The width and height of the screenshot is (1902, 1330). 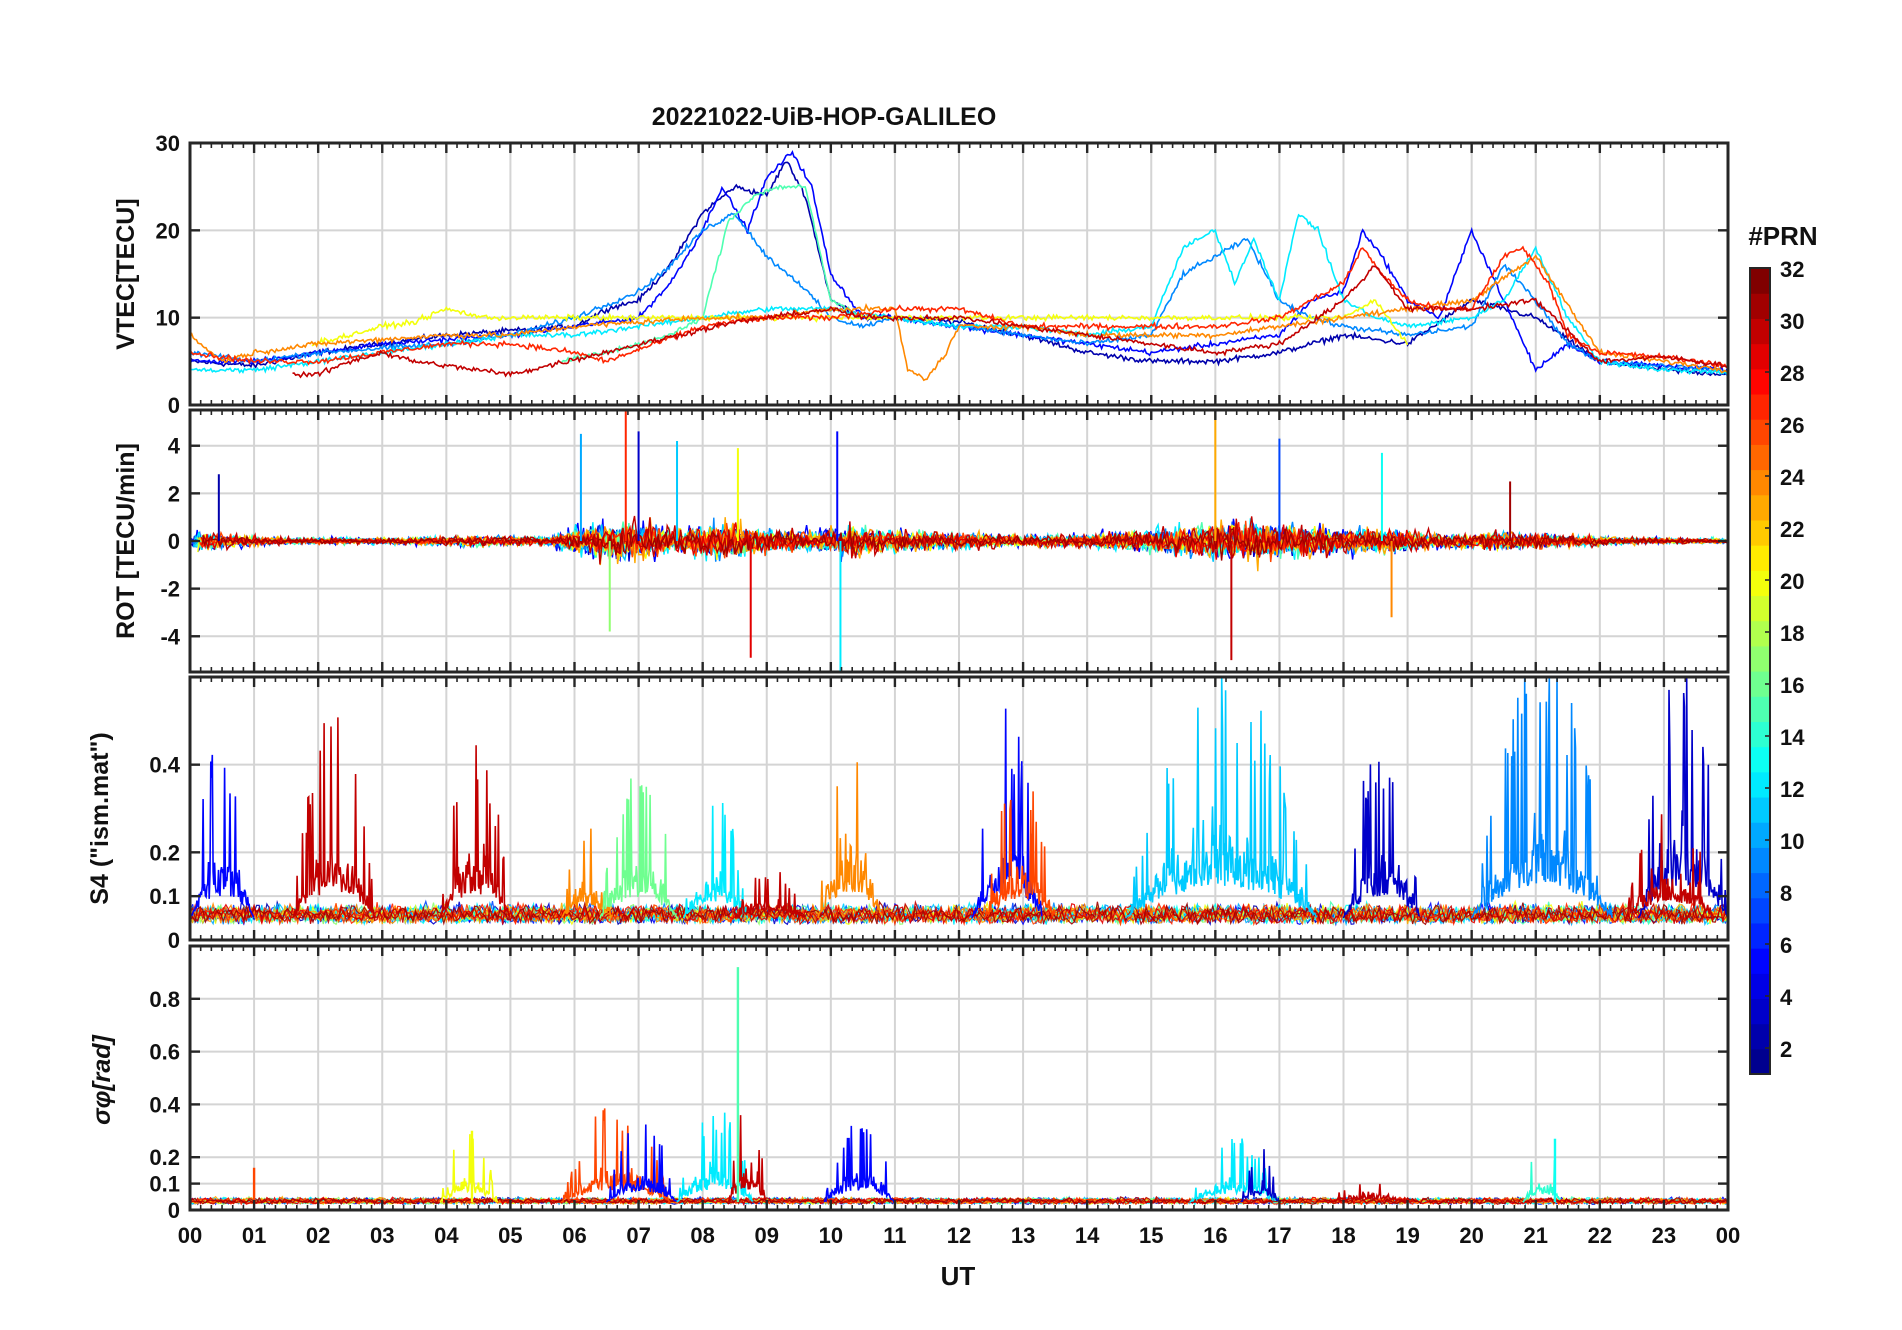 What do you see at coordinates (168, 230) in the screenshot?
I see `y-tick-label: 20` at bounding box center [168, 230].